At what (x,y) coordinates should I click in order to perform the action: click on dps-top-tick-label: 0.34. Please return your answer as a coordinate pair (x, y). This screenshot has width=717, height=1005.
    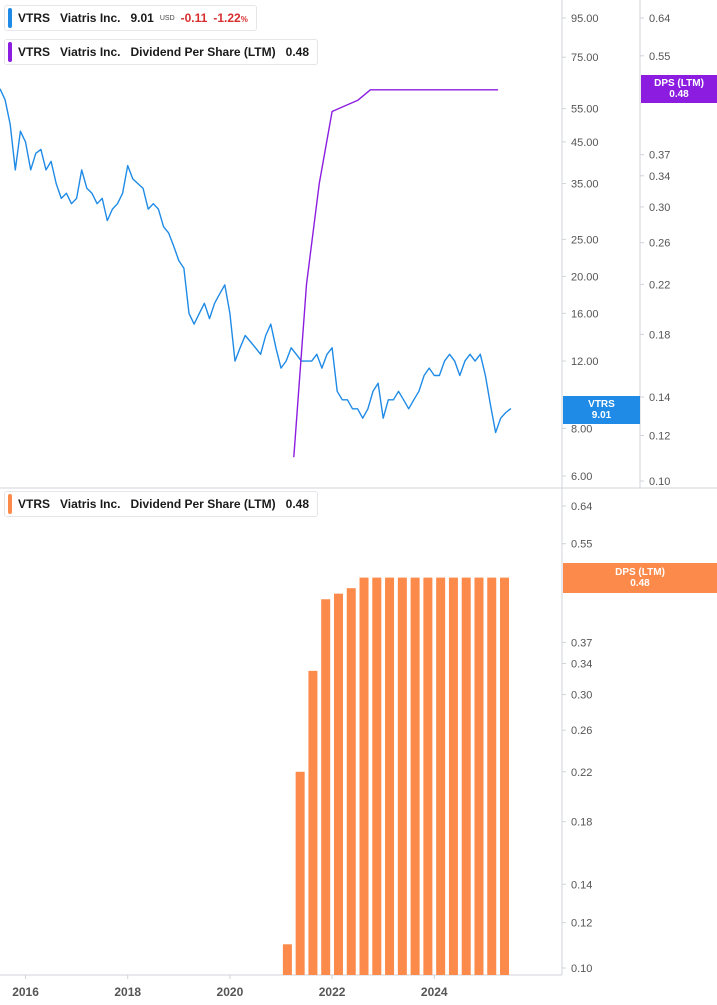
    Looking at the image, I should click on (659, 177).